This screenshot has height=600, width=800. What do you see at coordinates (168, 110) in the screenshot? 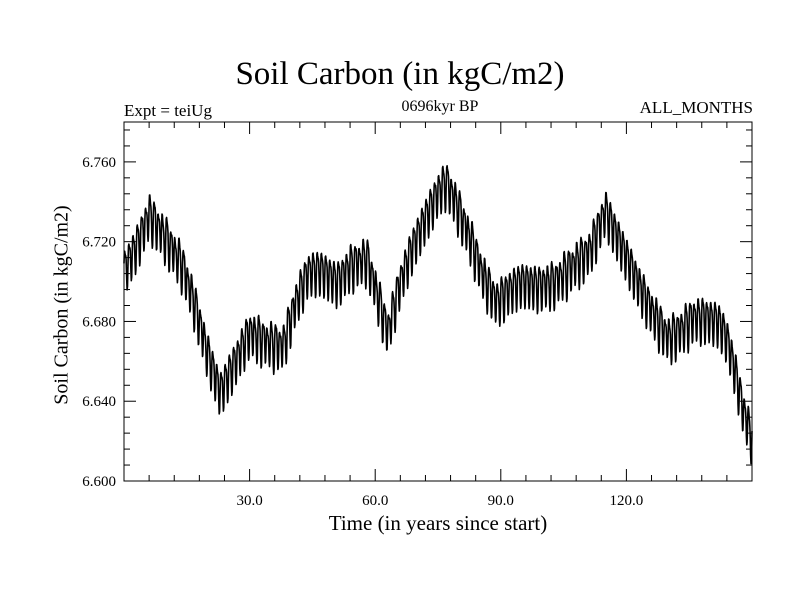
I see `experiment-label: Expt = teiUg` at bounding box center [168, 110].